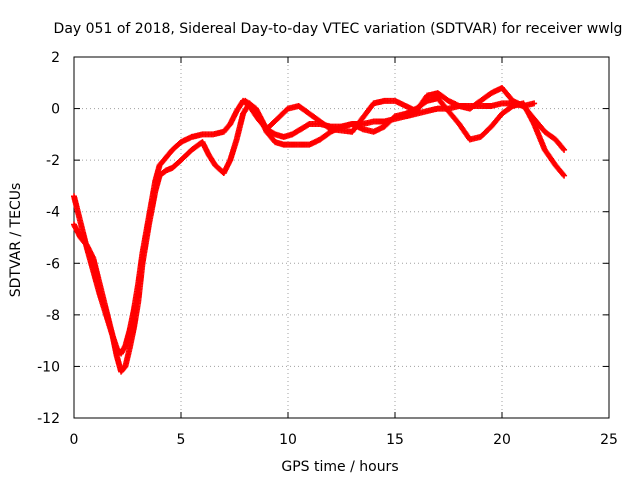 Image resolution: width=640 pixels, height=480 pixels. What do you see at coordinates (502, 440) in the screenshot?
I see `x-tick-label: 20` at bounding box center [502, 440].